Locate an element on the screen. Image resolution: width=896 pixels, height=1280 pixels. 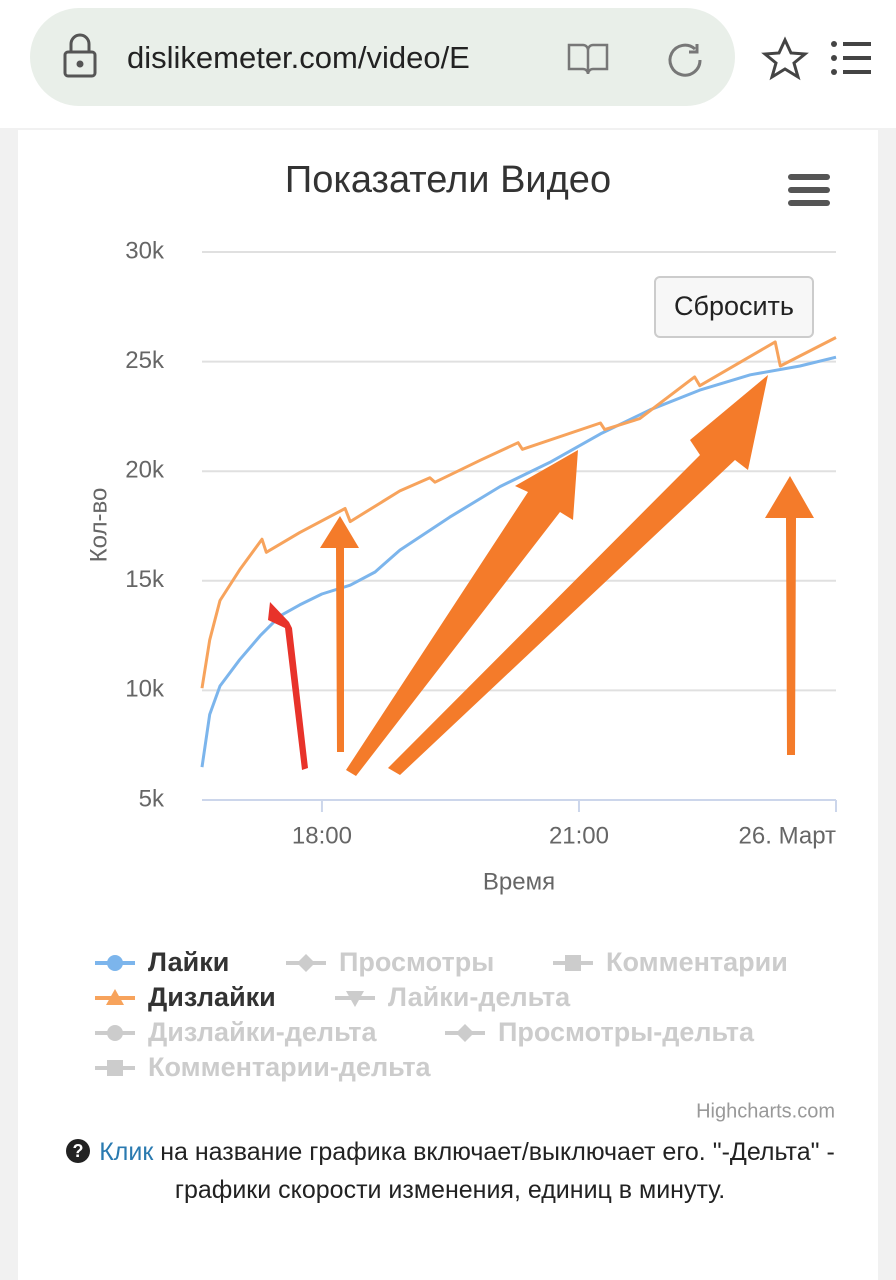
legend-item: Лайки is located at coordinates (162, 962).